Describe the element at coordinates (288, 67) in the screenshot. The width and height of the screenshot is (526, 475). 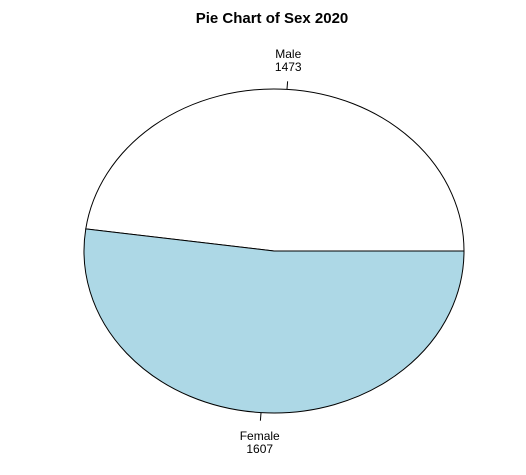
I see `pie-value-male: 1473` at that location.